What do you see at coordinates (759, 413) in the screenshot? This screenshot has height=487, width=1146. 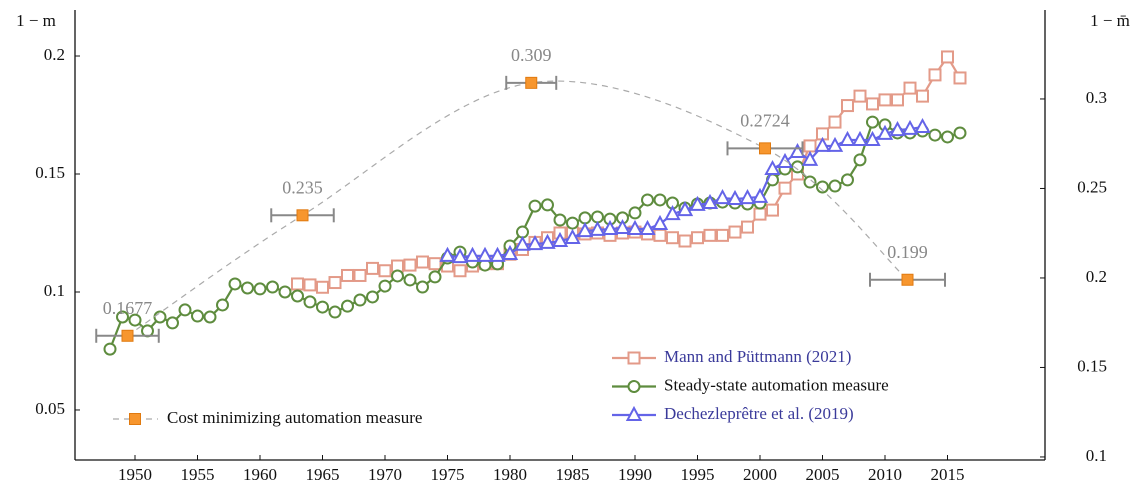 I see `legend-entry: Dechezleprêtre et al. (2019)` at bounding box center [759, 413].